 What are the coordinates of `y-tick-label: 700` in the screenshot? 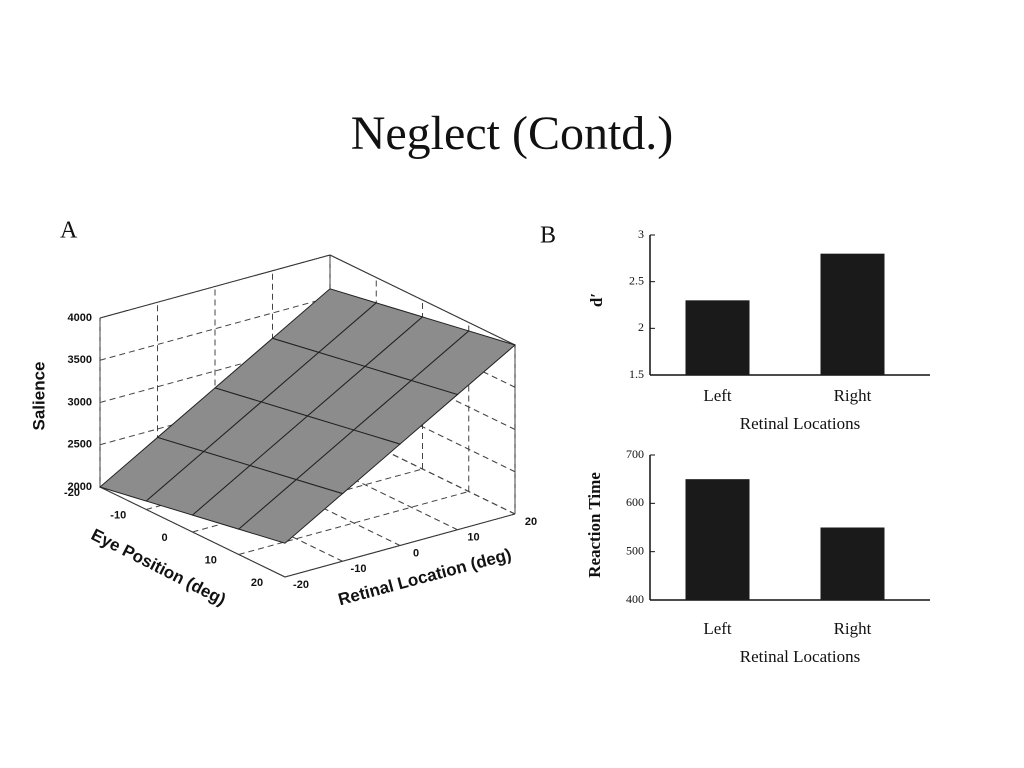 It's located at (635, 454).